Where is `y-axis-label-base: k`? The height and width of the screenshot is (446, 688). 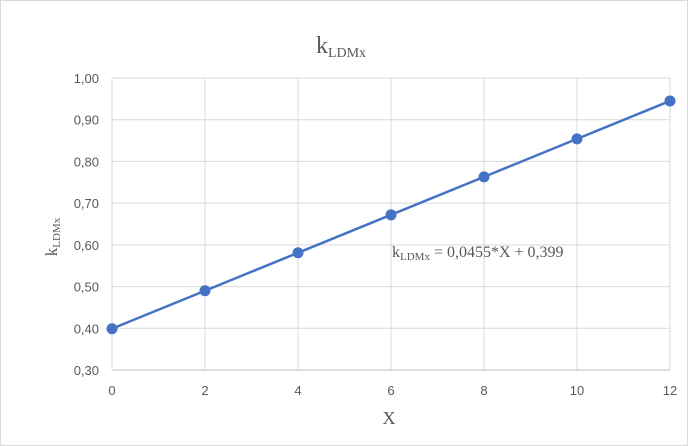
y-axis-label-base: k is located at coordinates (51, 251).